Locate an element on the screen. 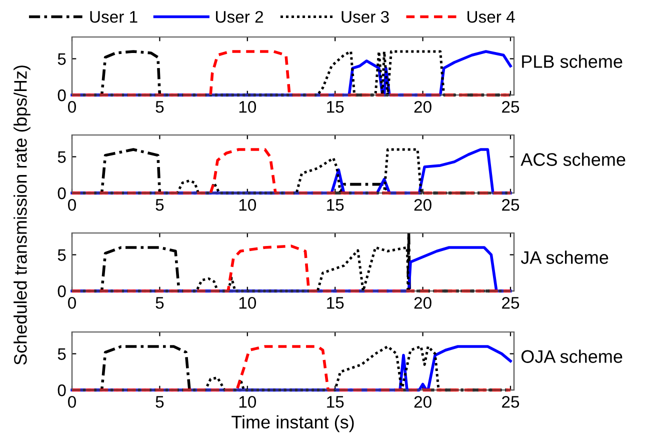  legend-label: User 2 is located at coordinates (239, 16).